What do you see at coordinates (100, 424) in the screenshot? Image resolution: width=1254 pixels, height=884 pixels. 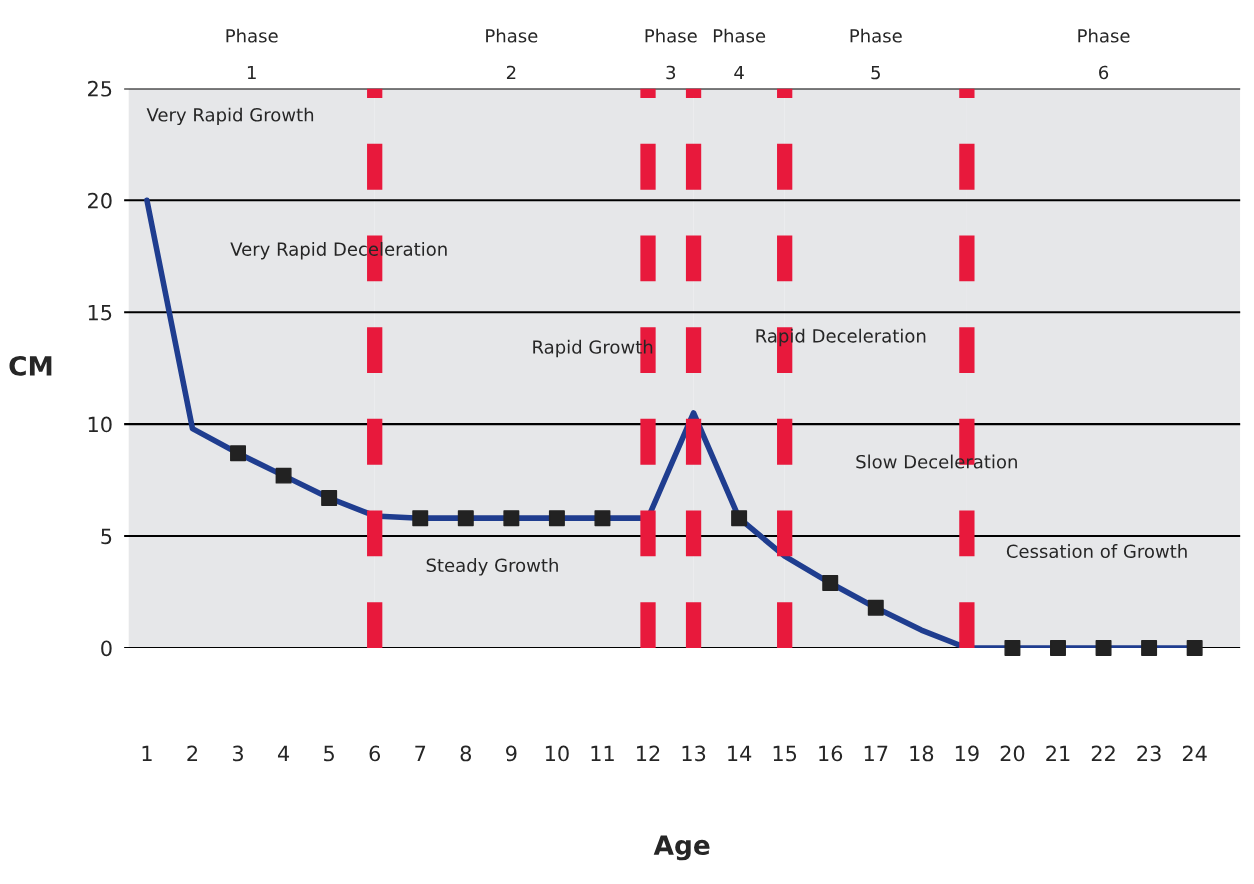 I see `y-tick-label: 10` at bounding box center [100, 424].